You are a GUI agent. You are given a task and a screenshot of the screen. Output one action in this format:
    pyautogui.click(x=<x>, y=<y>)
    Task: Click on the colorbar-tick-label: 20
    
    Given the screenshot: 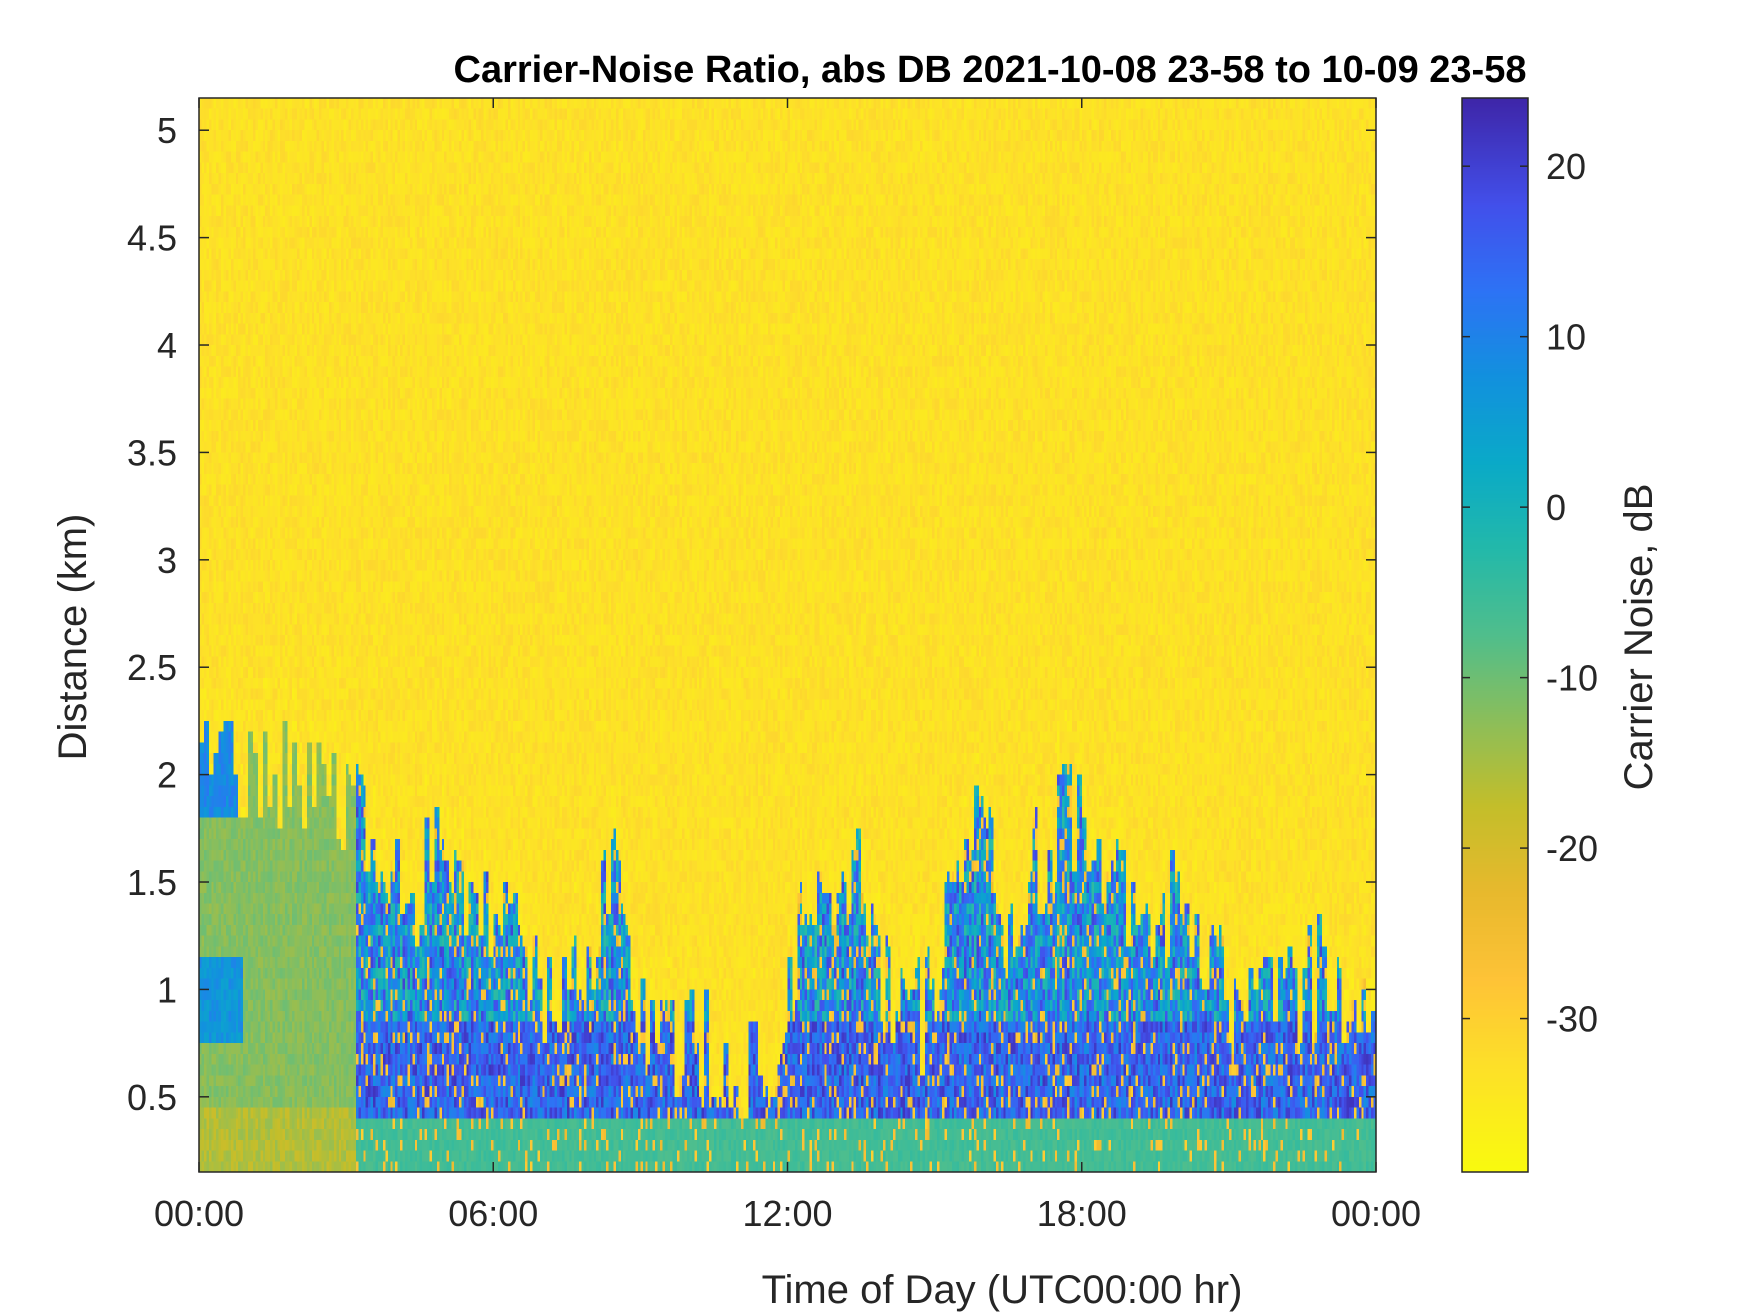 What is the action you would take?
    pyautogui.click(x=1566, y=166)
    